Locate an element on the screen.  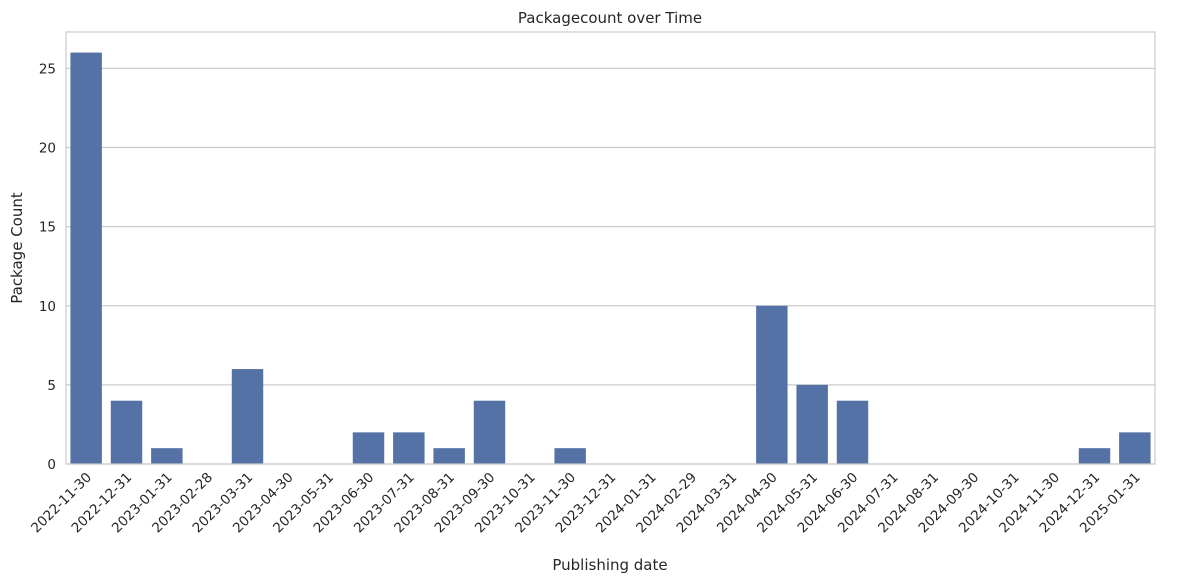
y-tick-label: 20 is located at coordinates (47, 149).